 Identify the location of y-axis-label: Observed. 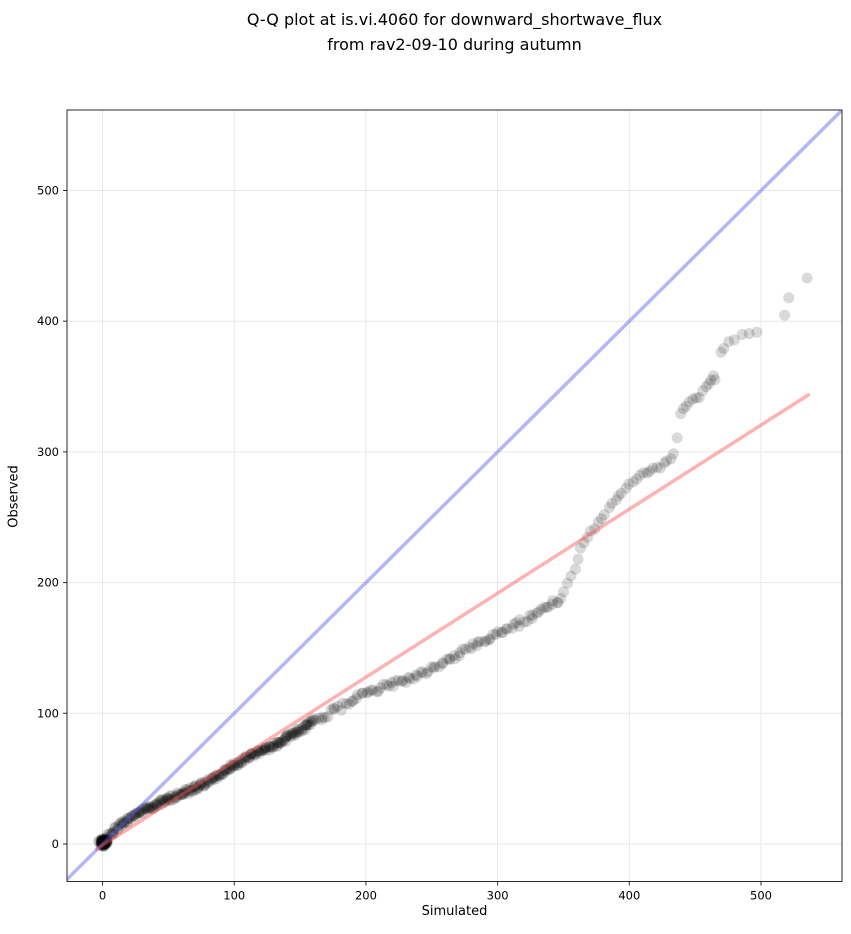
(14, 496).